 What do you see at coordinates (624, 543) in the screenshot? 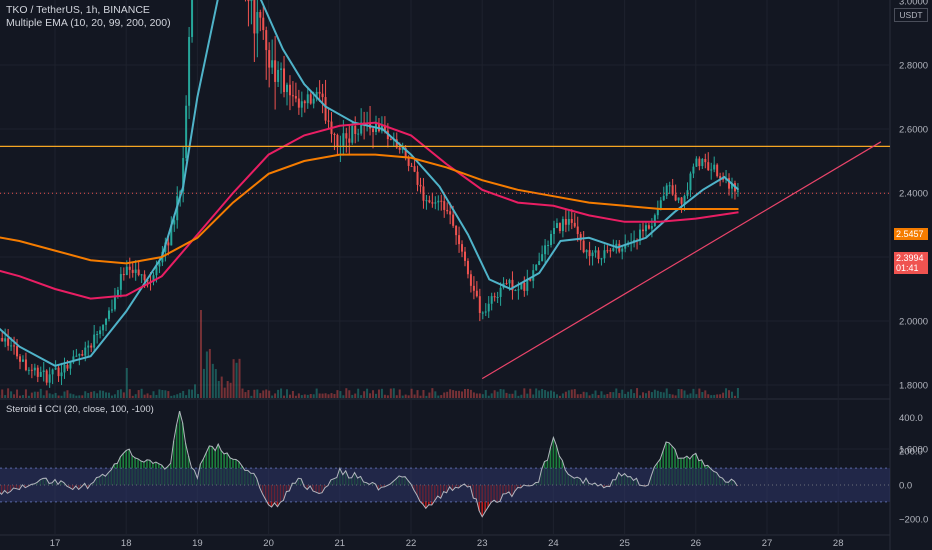
I see `x-tick-label: 25` at bounding box center [624, 543].